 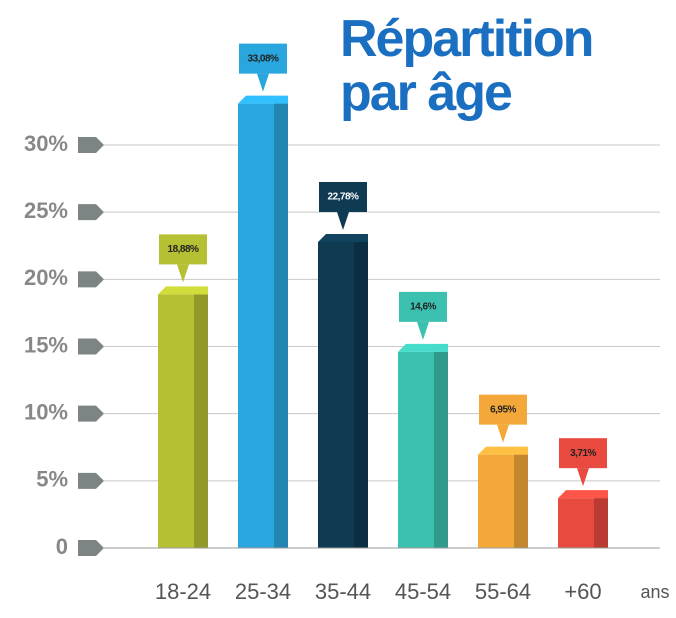 I want to click on value-label: 18,88%, so click(x=184, y=249).